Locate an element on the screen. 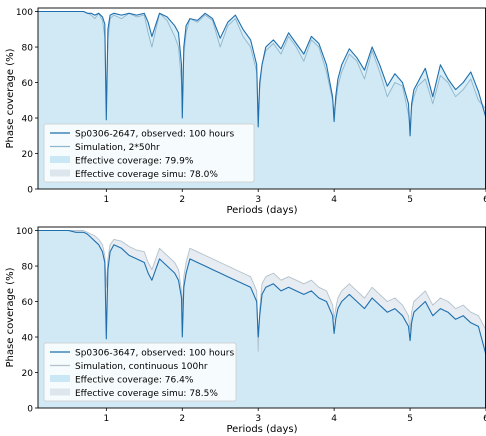  legend-entry: Sp0306-2647, observed: 100 hours is located at coordinates (154, 135).